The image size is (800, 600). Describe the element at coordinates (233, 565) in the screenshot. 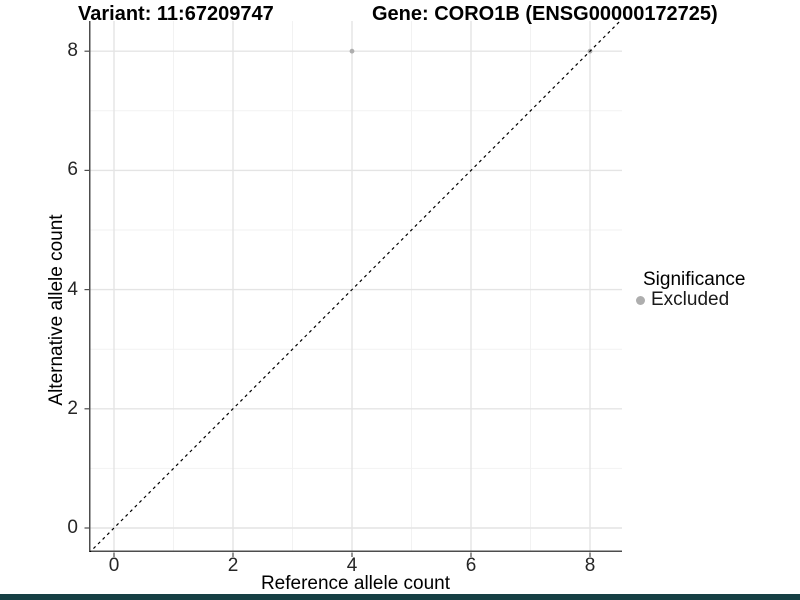

I see `x-tick-label-2: 2` at that location.